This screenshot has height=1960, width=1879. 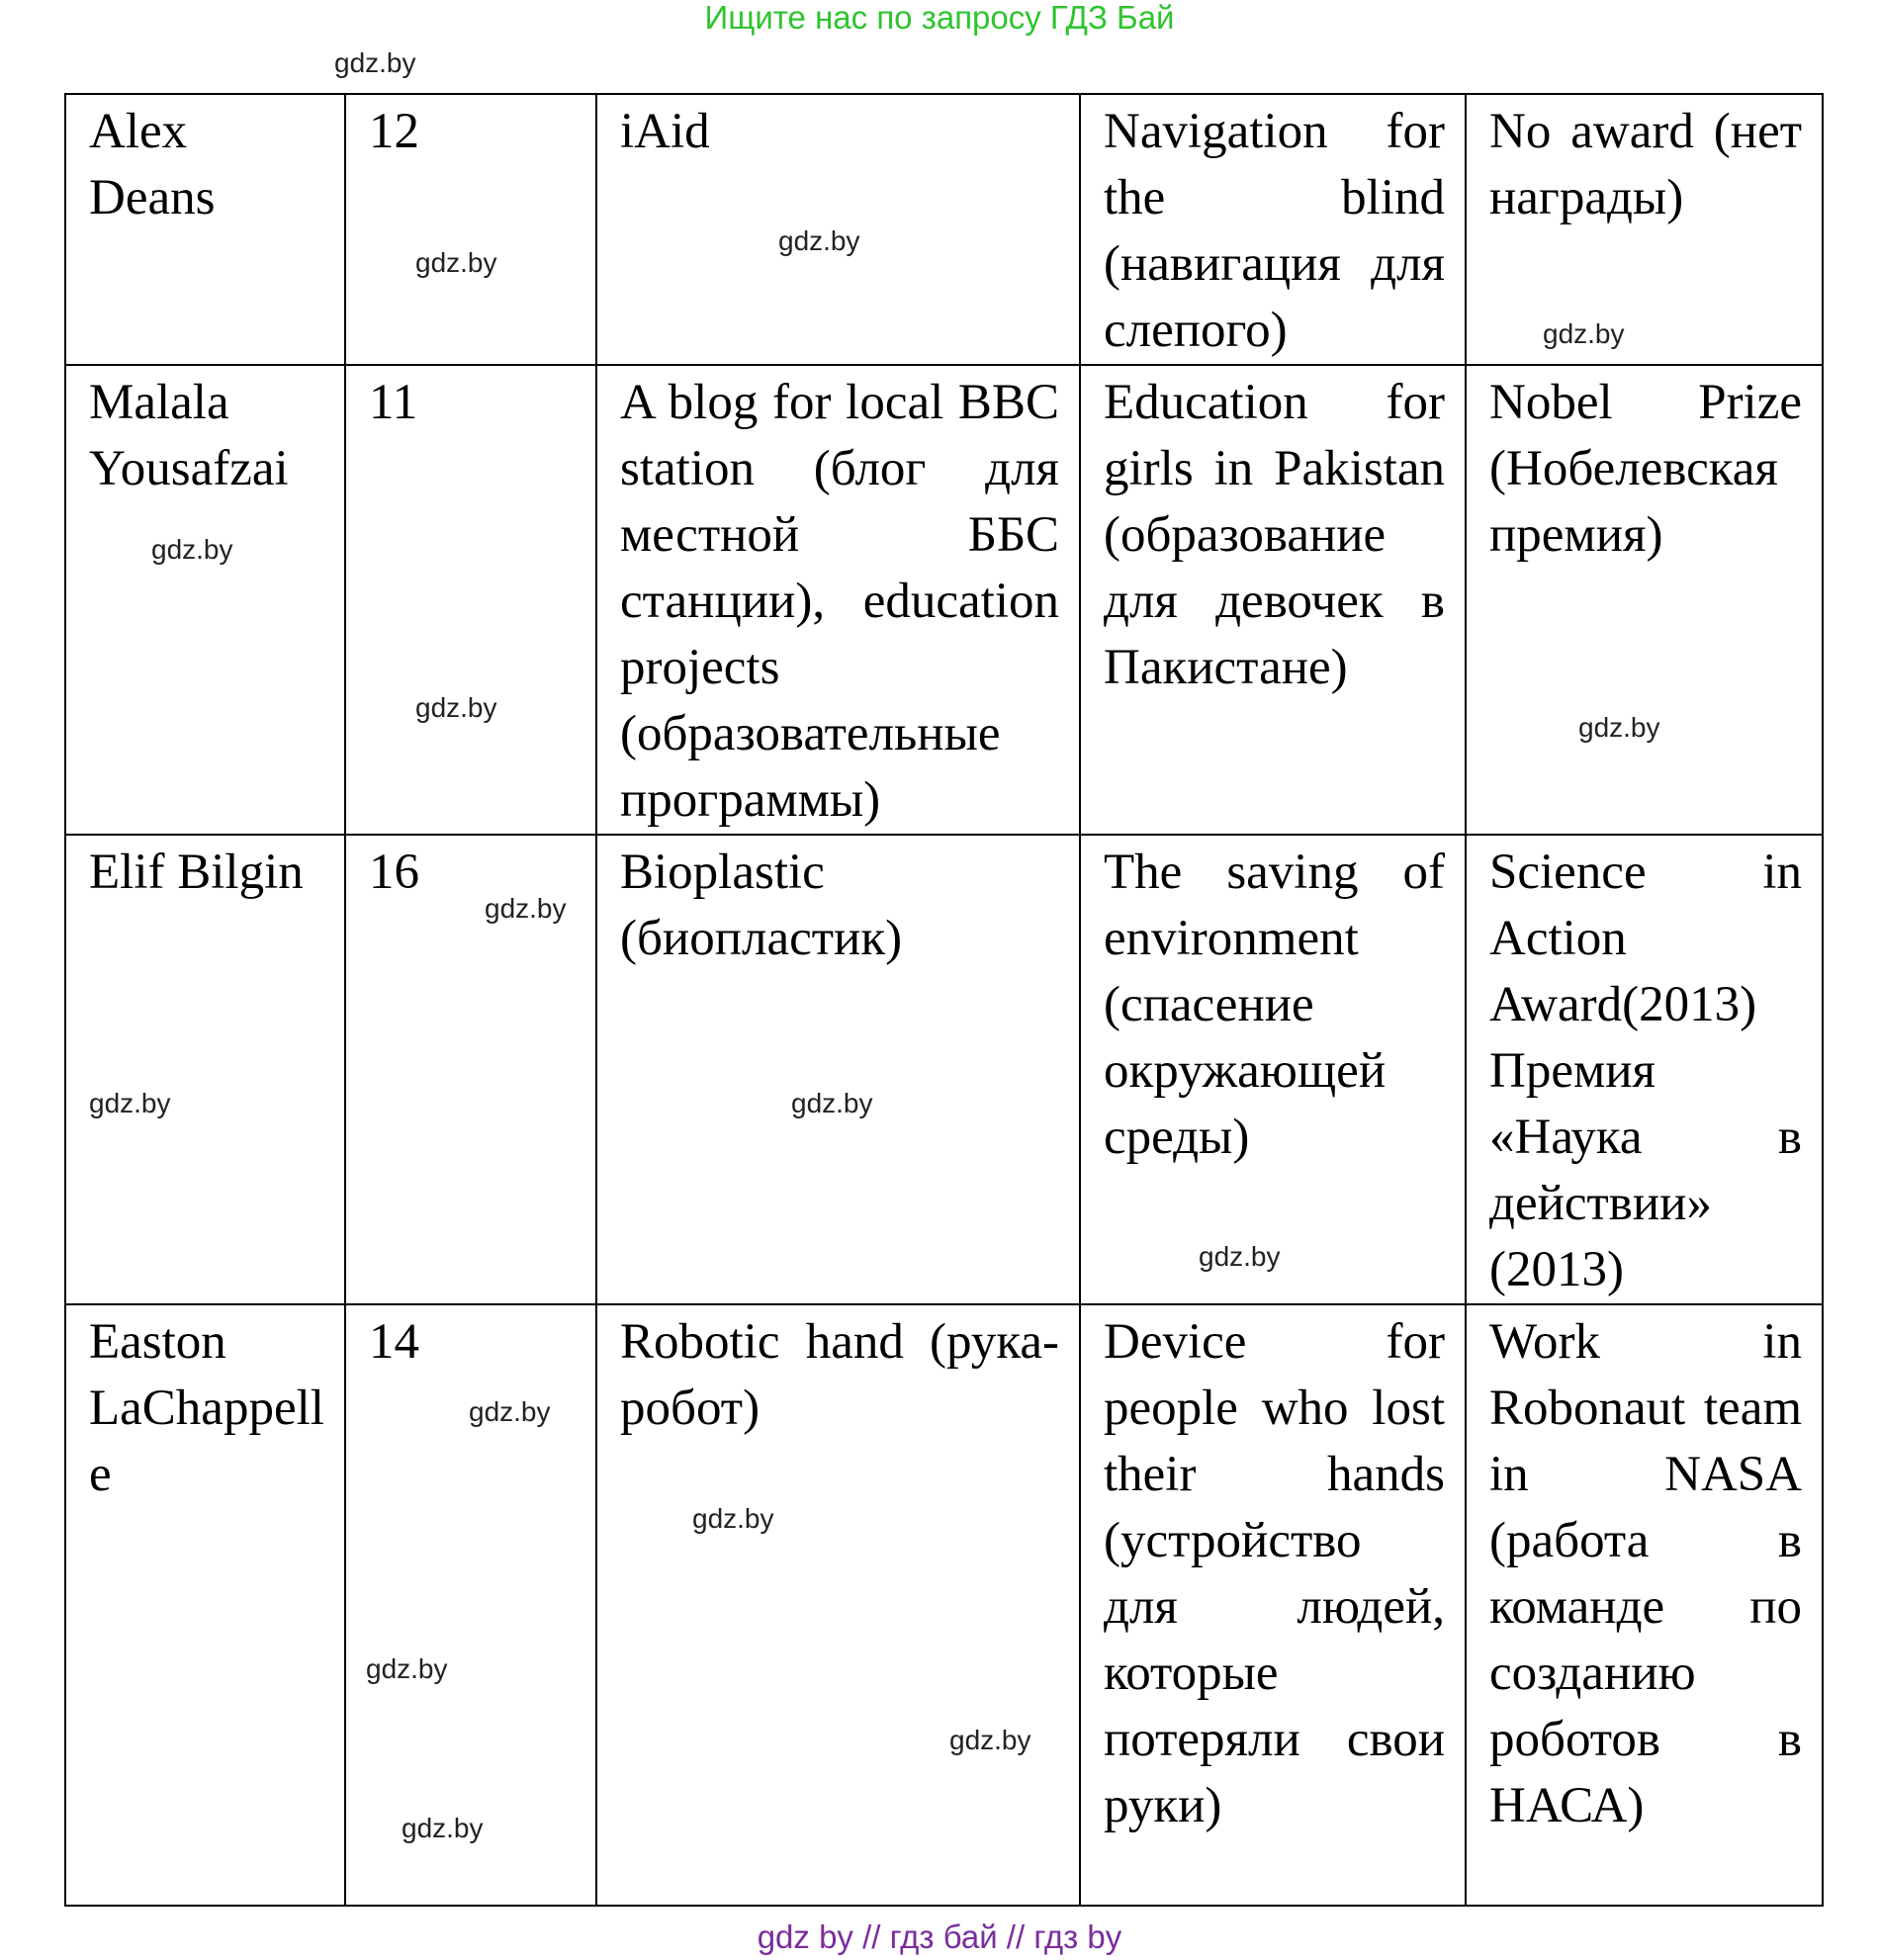 What do you see at coordinates (205, 229) in the screenshot?
I see `cell-name: Alex Deans` at bounding box center [205, 229].